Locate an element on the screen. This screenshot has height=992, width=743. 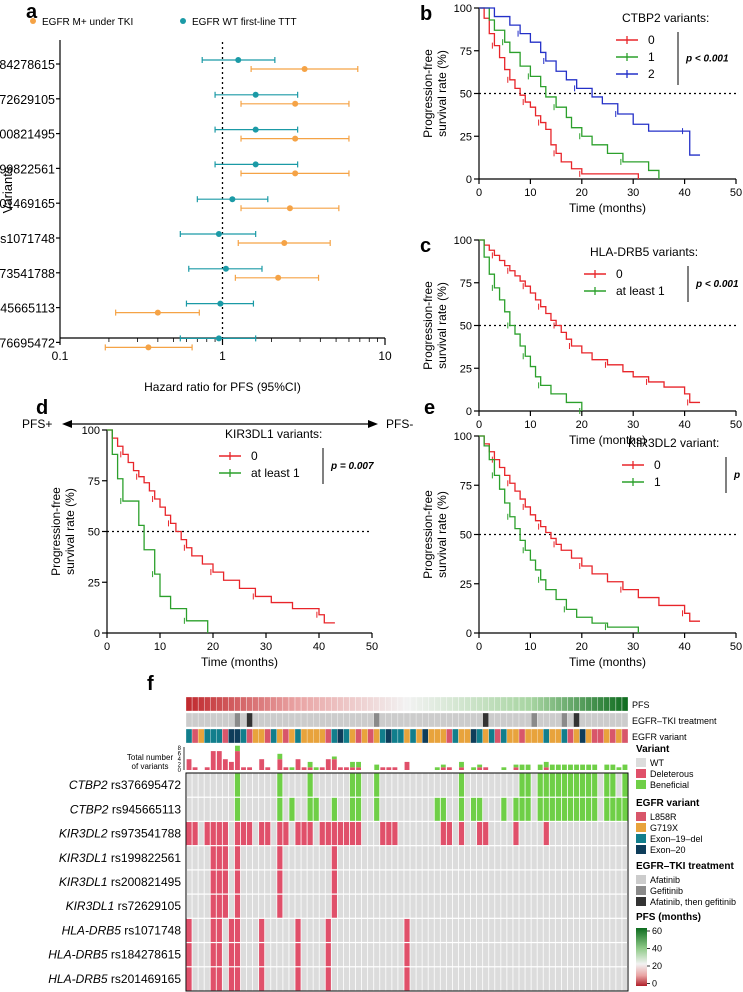
km-x-tick-label-e: 20 is located at coordinates (582, 647).